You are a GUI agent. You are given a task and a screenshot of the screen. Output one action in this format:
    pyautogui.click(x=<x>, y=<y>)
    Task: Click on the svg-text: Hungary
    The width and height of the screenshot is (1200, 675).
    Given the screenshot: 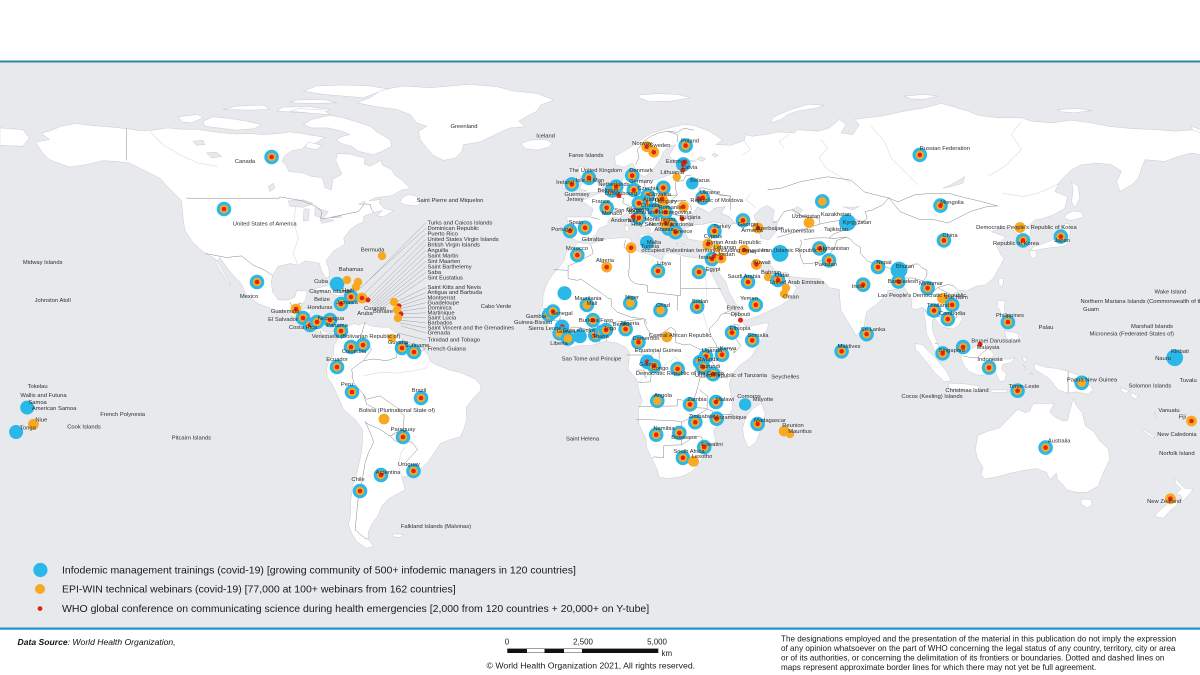 What is the action you would take?
    pyautogui.click(x=666, y=202)
    